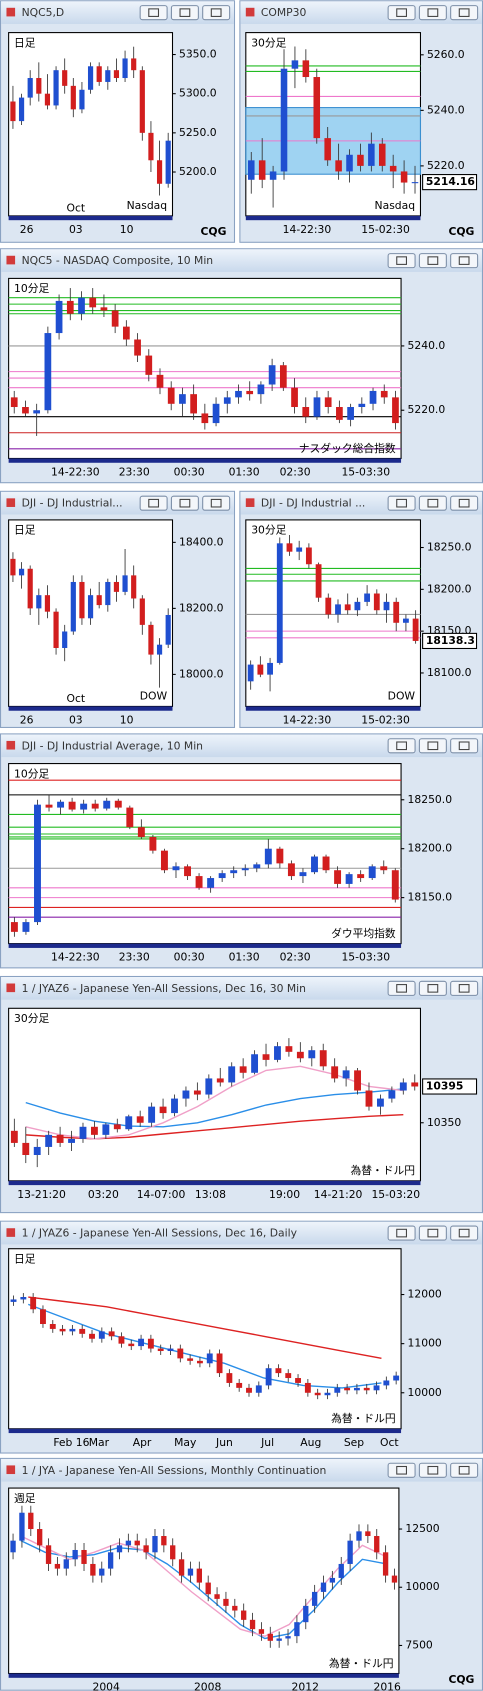 The width and height of the screenshot is (483, 1691). I want to click on x-tick-label: 15-03:30, so click(365, 957).